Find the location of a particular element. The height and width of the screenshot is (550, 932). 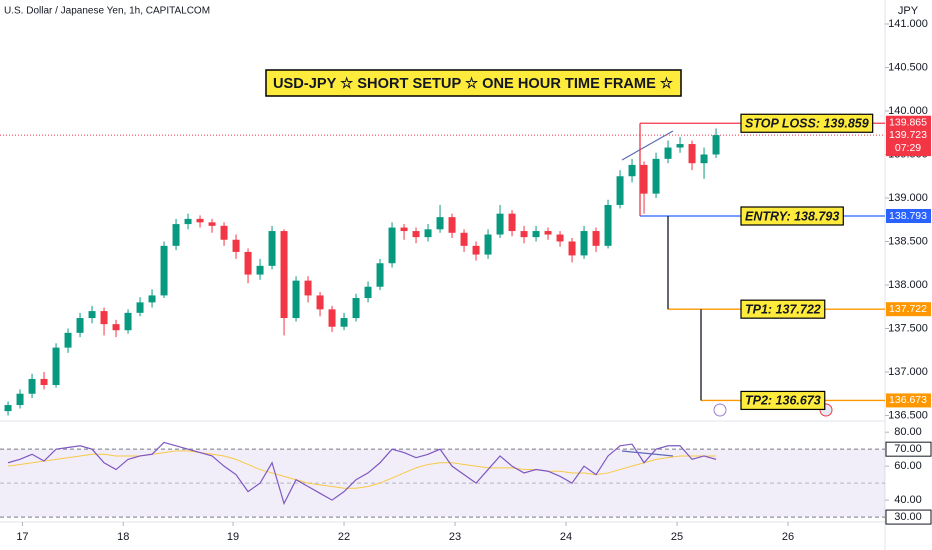

level-label: STOP LOSS: 139.859 is located at coordinates (807, 123).